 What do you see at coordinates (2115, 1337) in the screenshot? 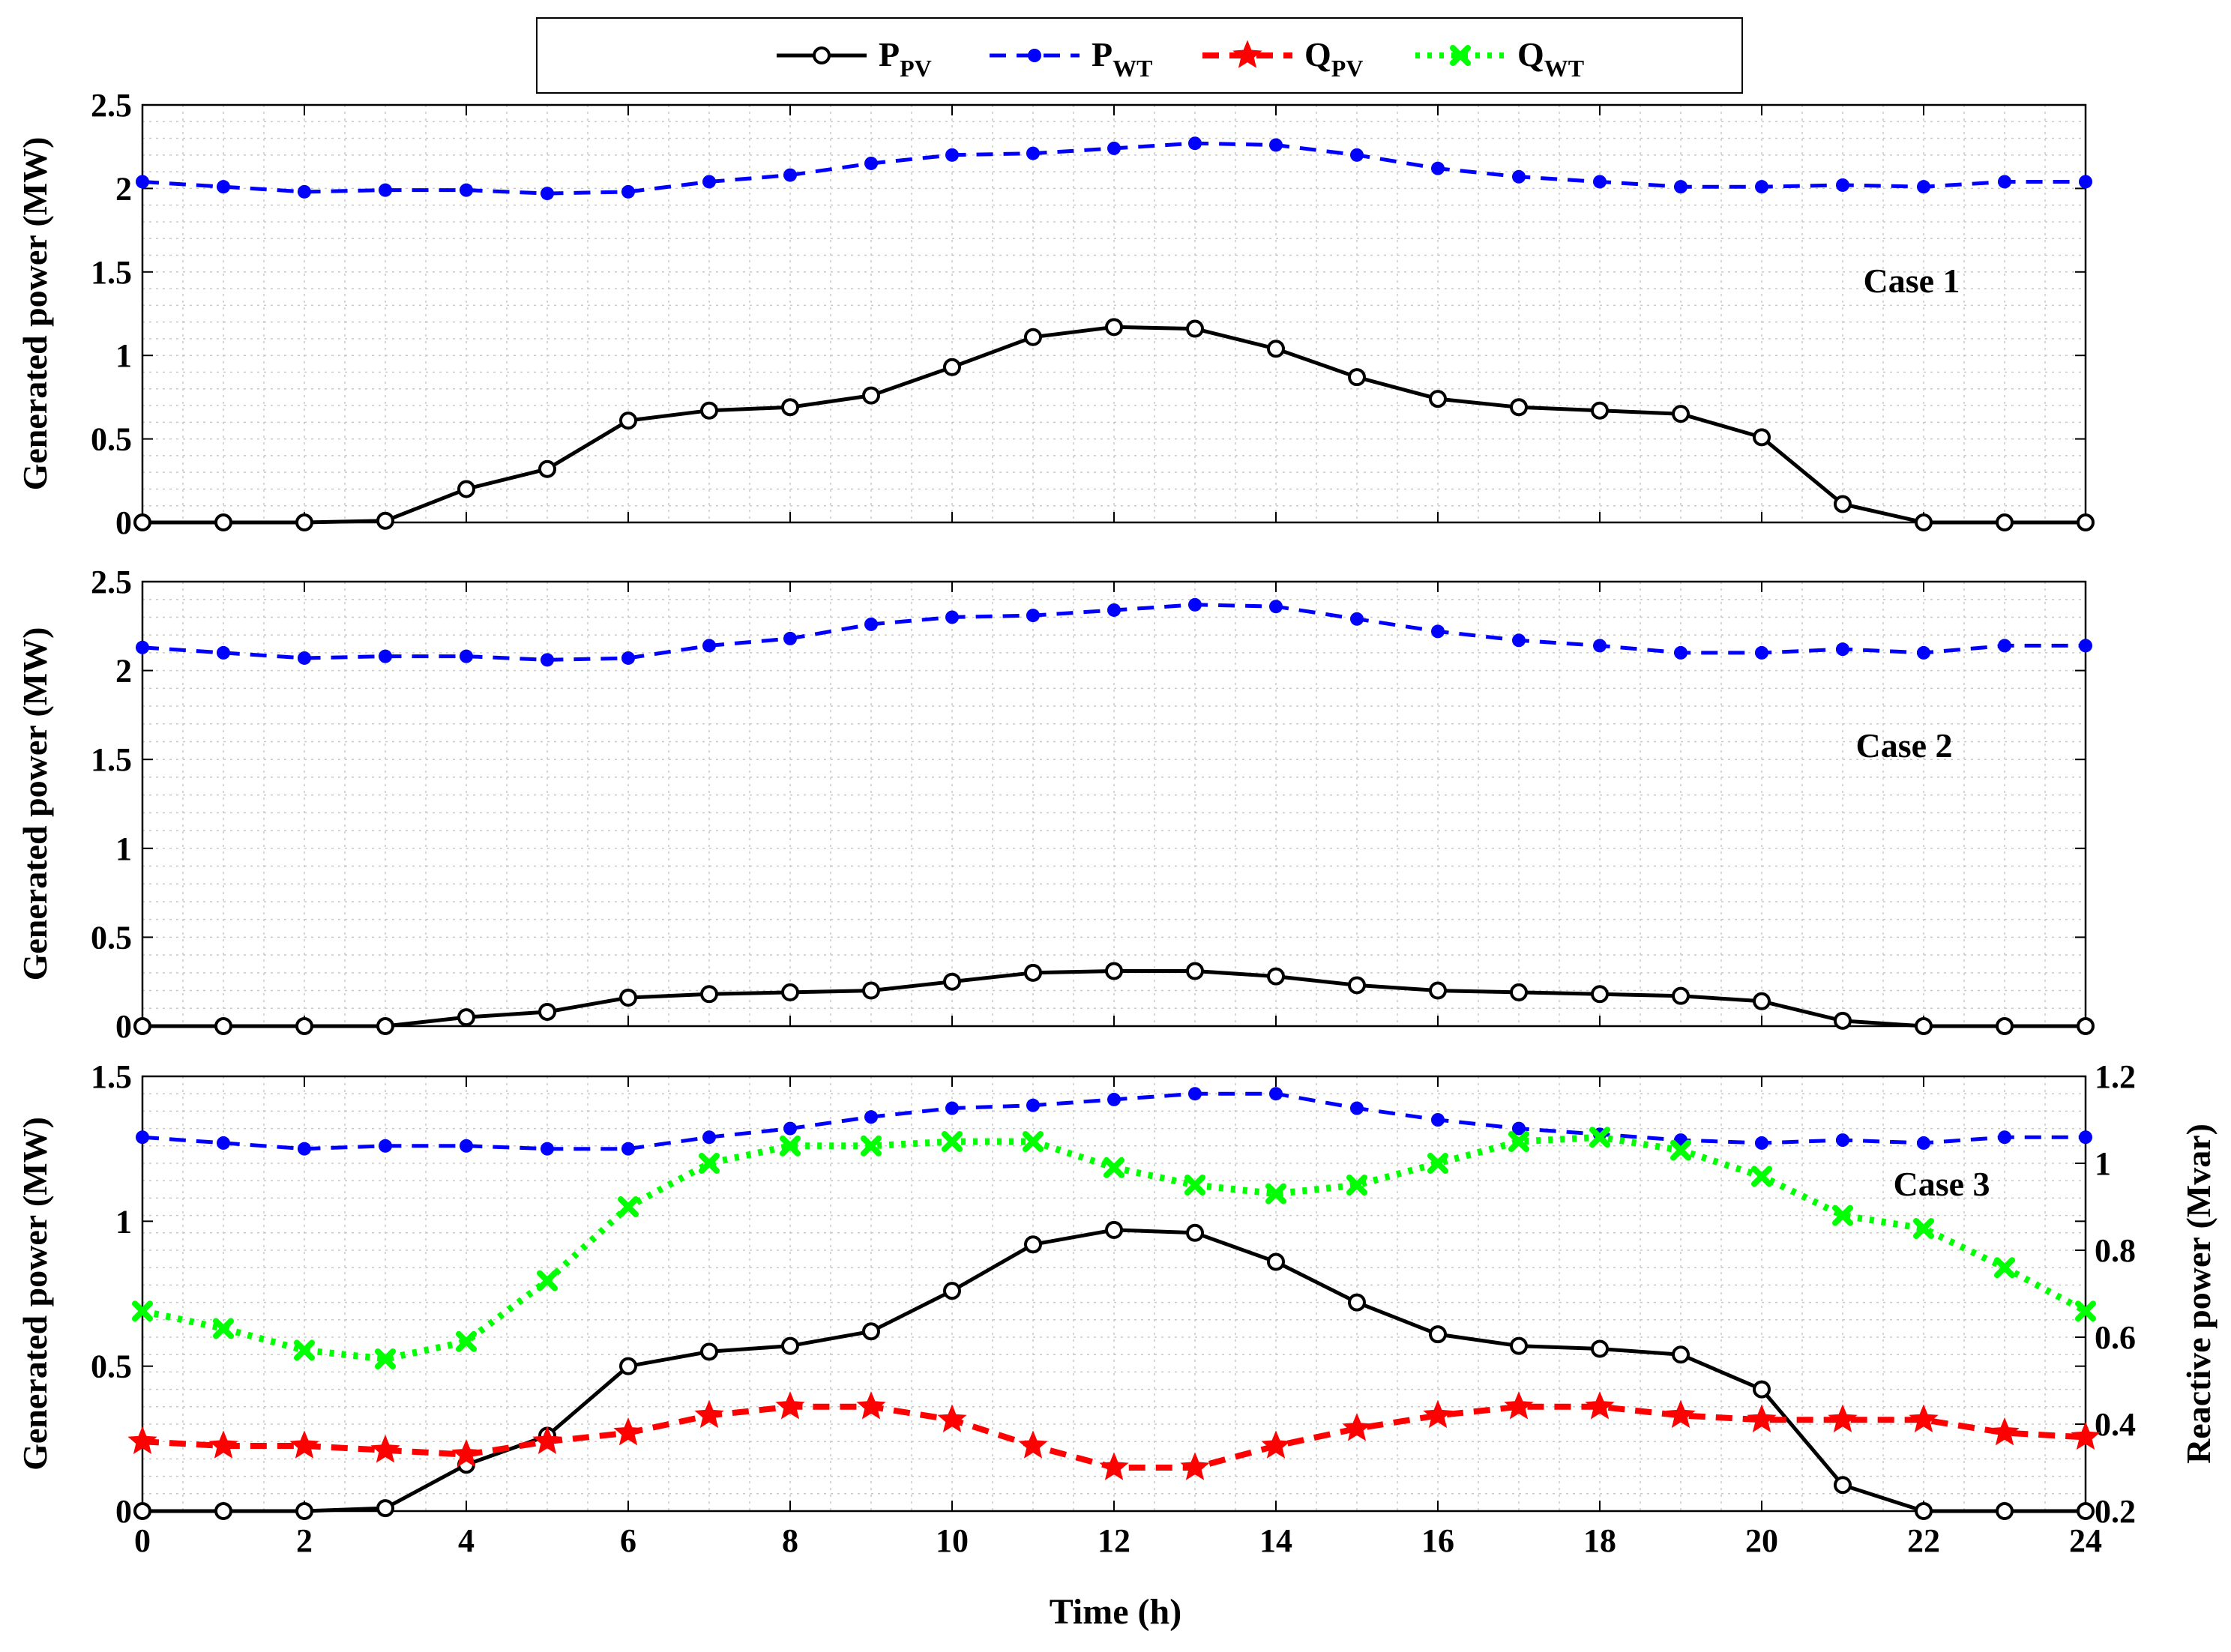
I see `y-right-tick-label: 0.6` at bounding box center [2115, 1337].